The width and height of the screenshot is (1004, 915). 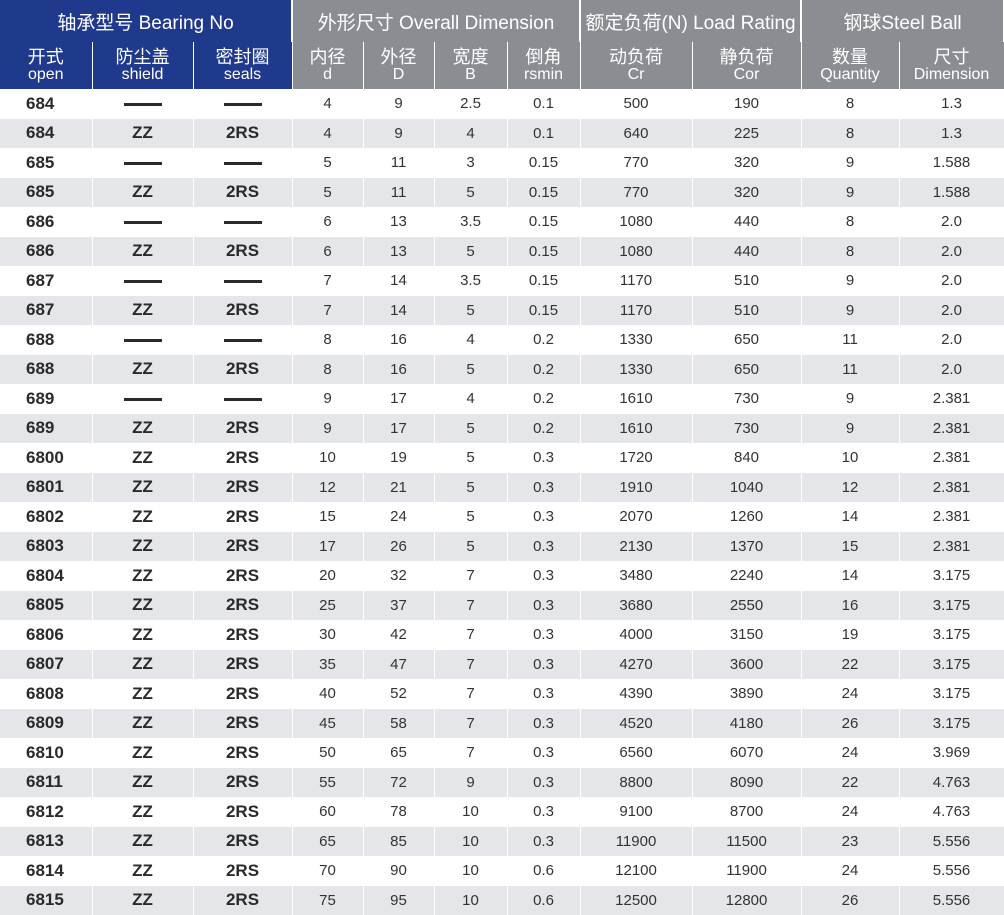 What do you see at coordinates (399, 65) in the screenshot?
I see `col-header-outer-diameter: 外径 D` at bounding box center [399, 65].